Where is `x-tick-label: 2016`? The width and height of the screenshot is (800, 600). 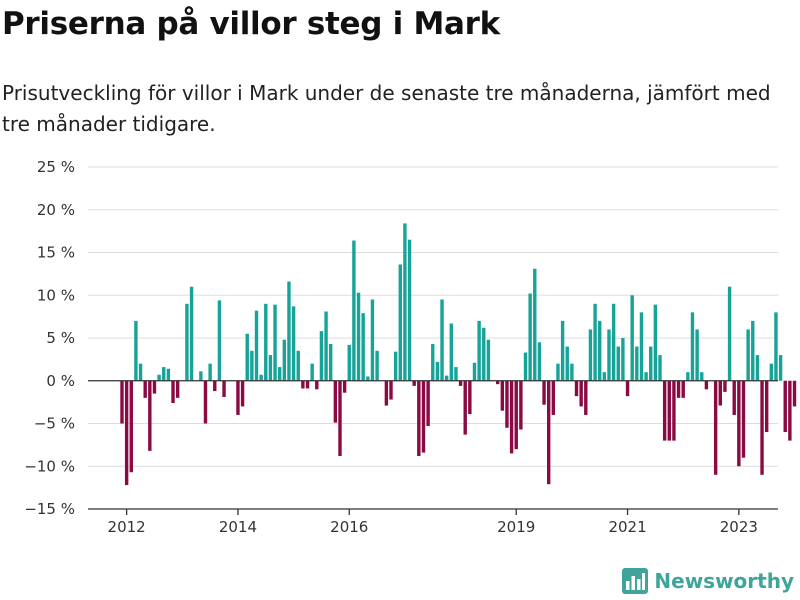
x-tick-label: 2016 is located at coordinates (349, 527).